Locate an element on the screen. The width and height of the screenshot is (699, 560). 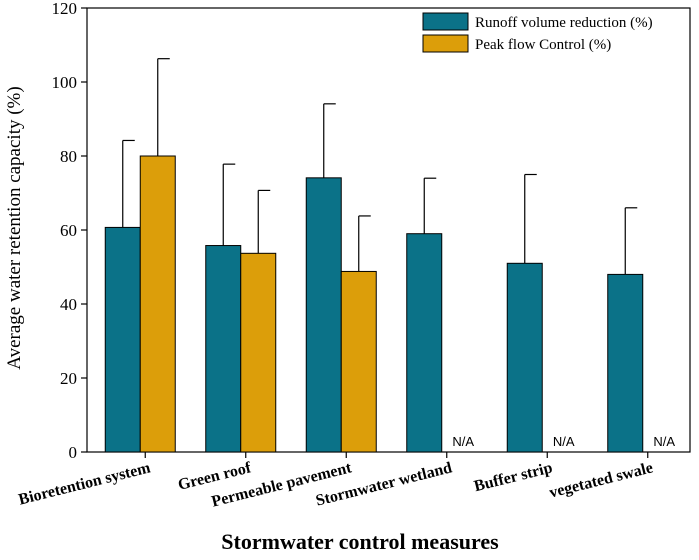
legend-label: Runoff volume reduction (%) is located at coordinates (564, 23).